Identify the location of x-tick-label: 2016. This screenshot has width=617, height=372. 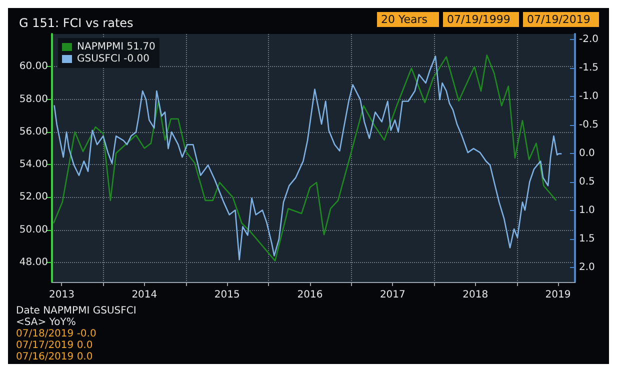
(310, 295).